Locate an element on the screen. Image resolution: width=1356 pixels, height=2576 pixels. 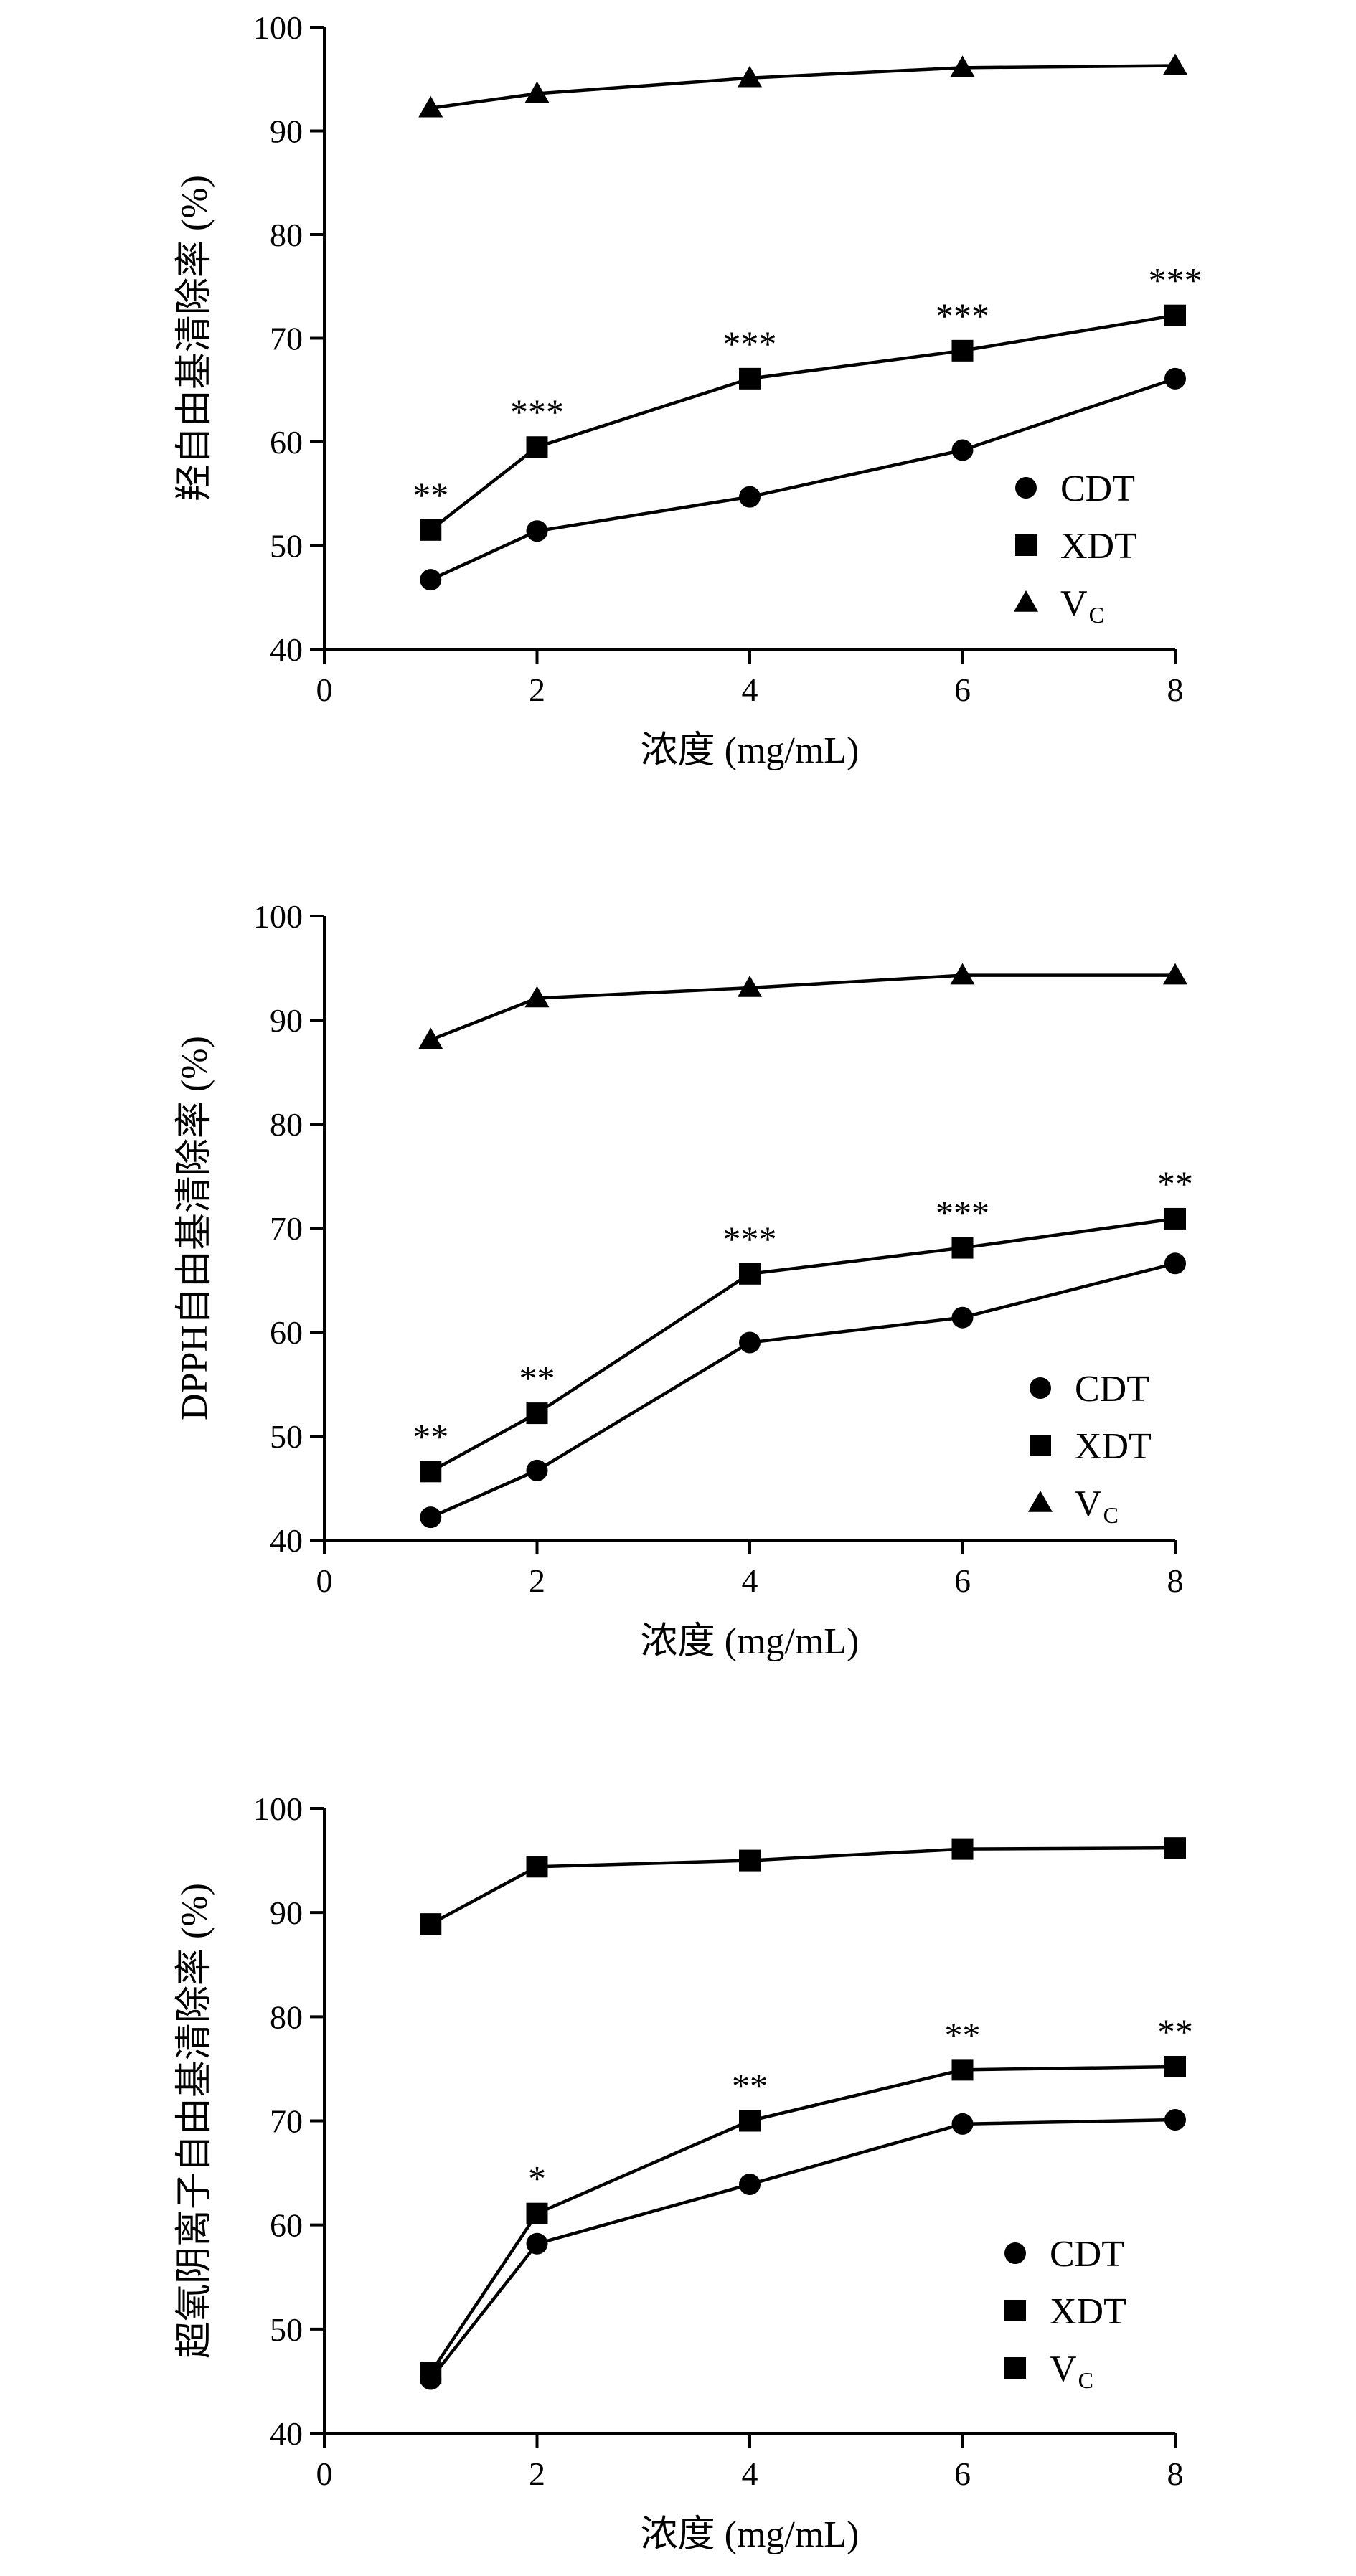
legend-marker-xdt is located at coordinates (1026, 545).